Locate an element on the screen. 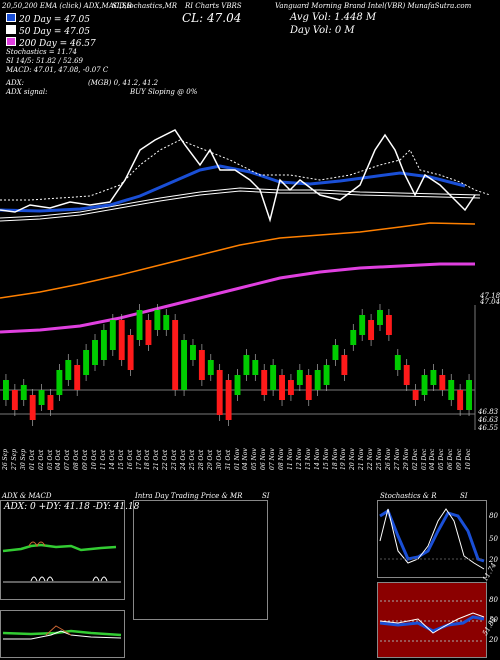  adx-signal-label: ADX signal: is located at coordinates (27, 92).